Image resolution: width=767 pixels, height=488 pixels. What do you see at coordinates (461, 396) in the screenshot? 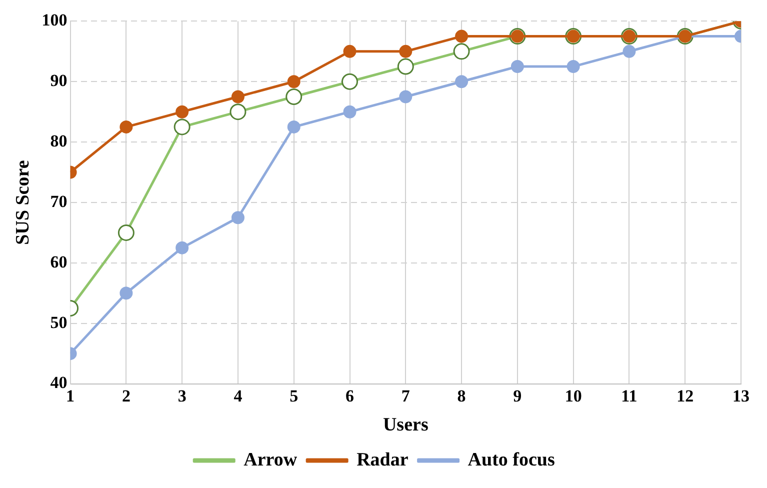
I see `x-tick-label: 8` at bounding box center [461, 396].